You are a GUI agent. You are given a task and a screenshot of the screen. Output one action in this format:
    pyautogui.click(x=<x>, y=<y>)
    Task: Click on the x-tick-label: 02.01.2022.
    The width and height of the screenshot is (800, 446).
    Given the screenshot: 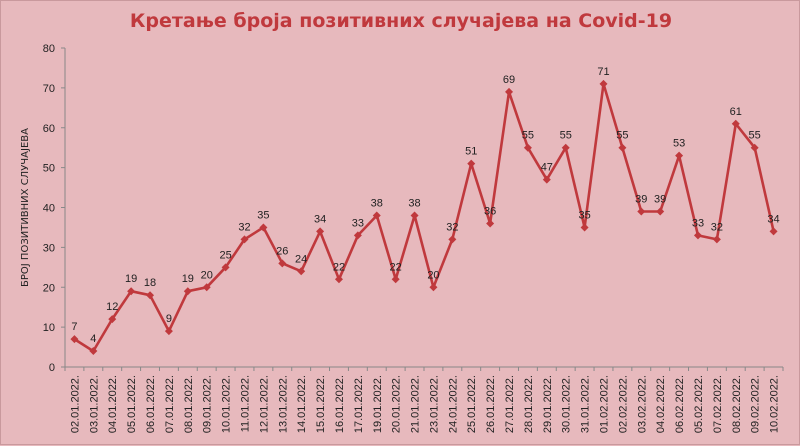 What is the action you would take?
    pyautogui.click(x=75, y=404)
    